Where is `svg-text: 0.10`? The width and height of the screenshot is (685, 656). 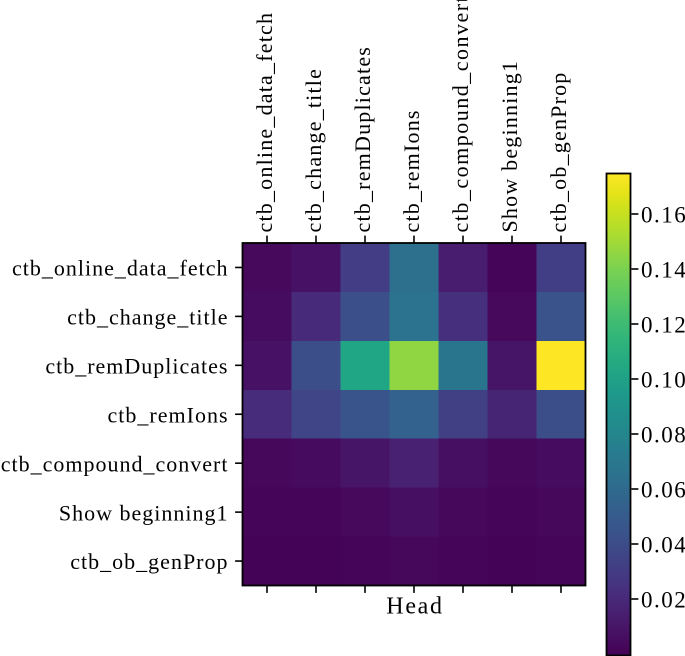 svg-text: 0.10 is located at coordinates (663, 379).